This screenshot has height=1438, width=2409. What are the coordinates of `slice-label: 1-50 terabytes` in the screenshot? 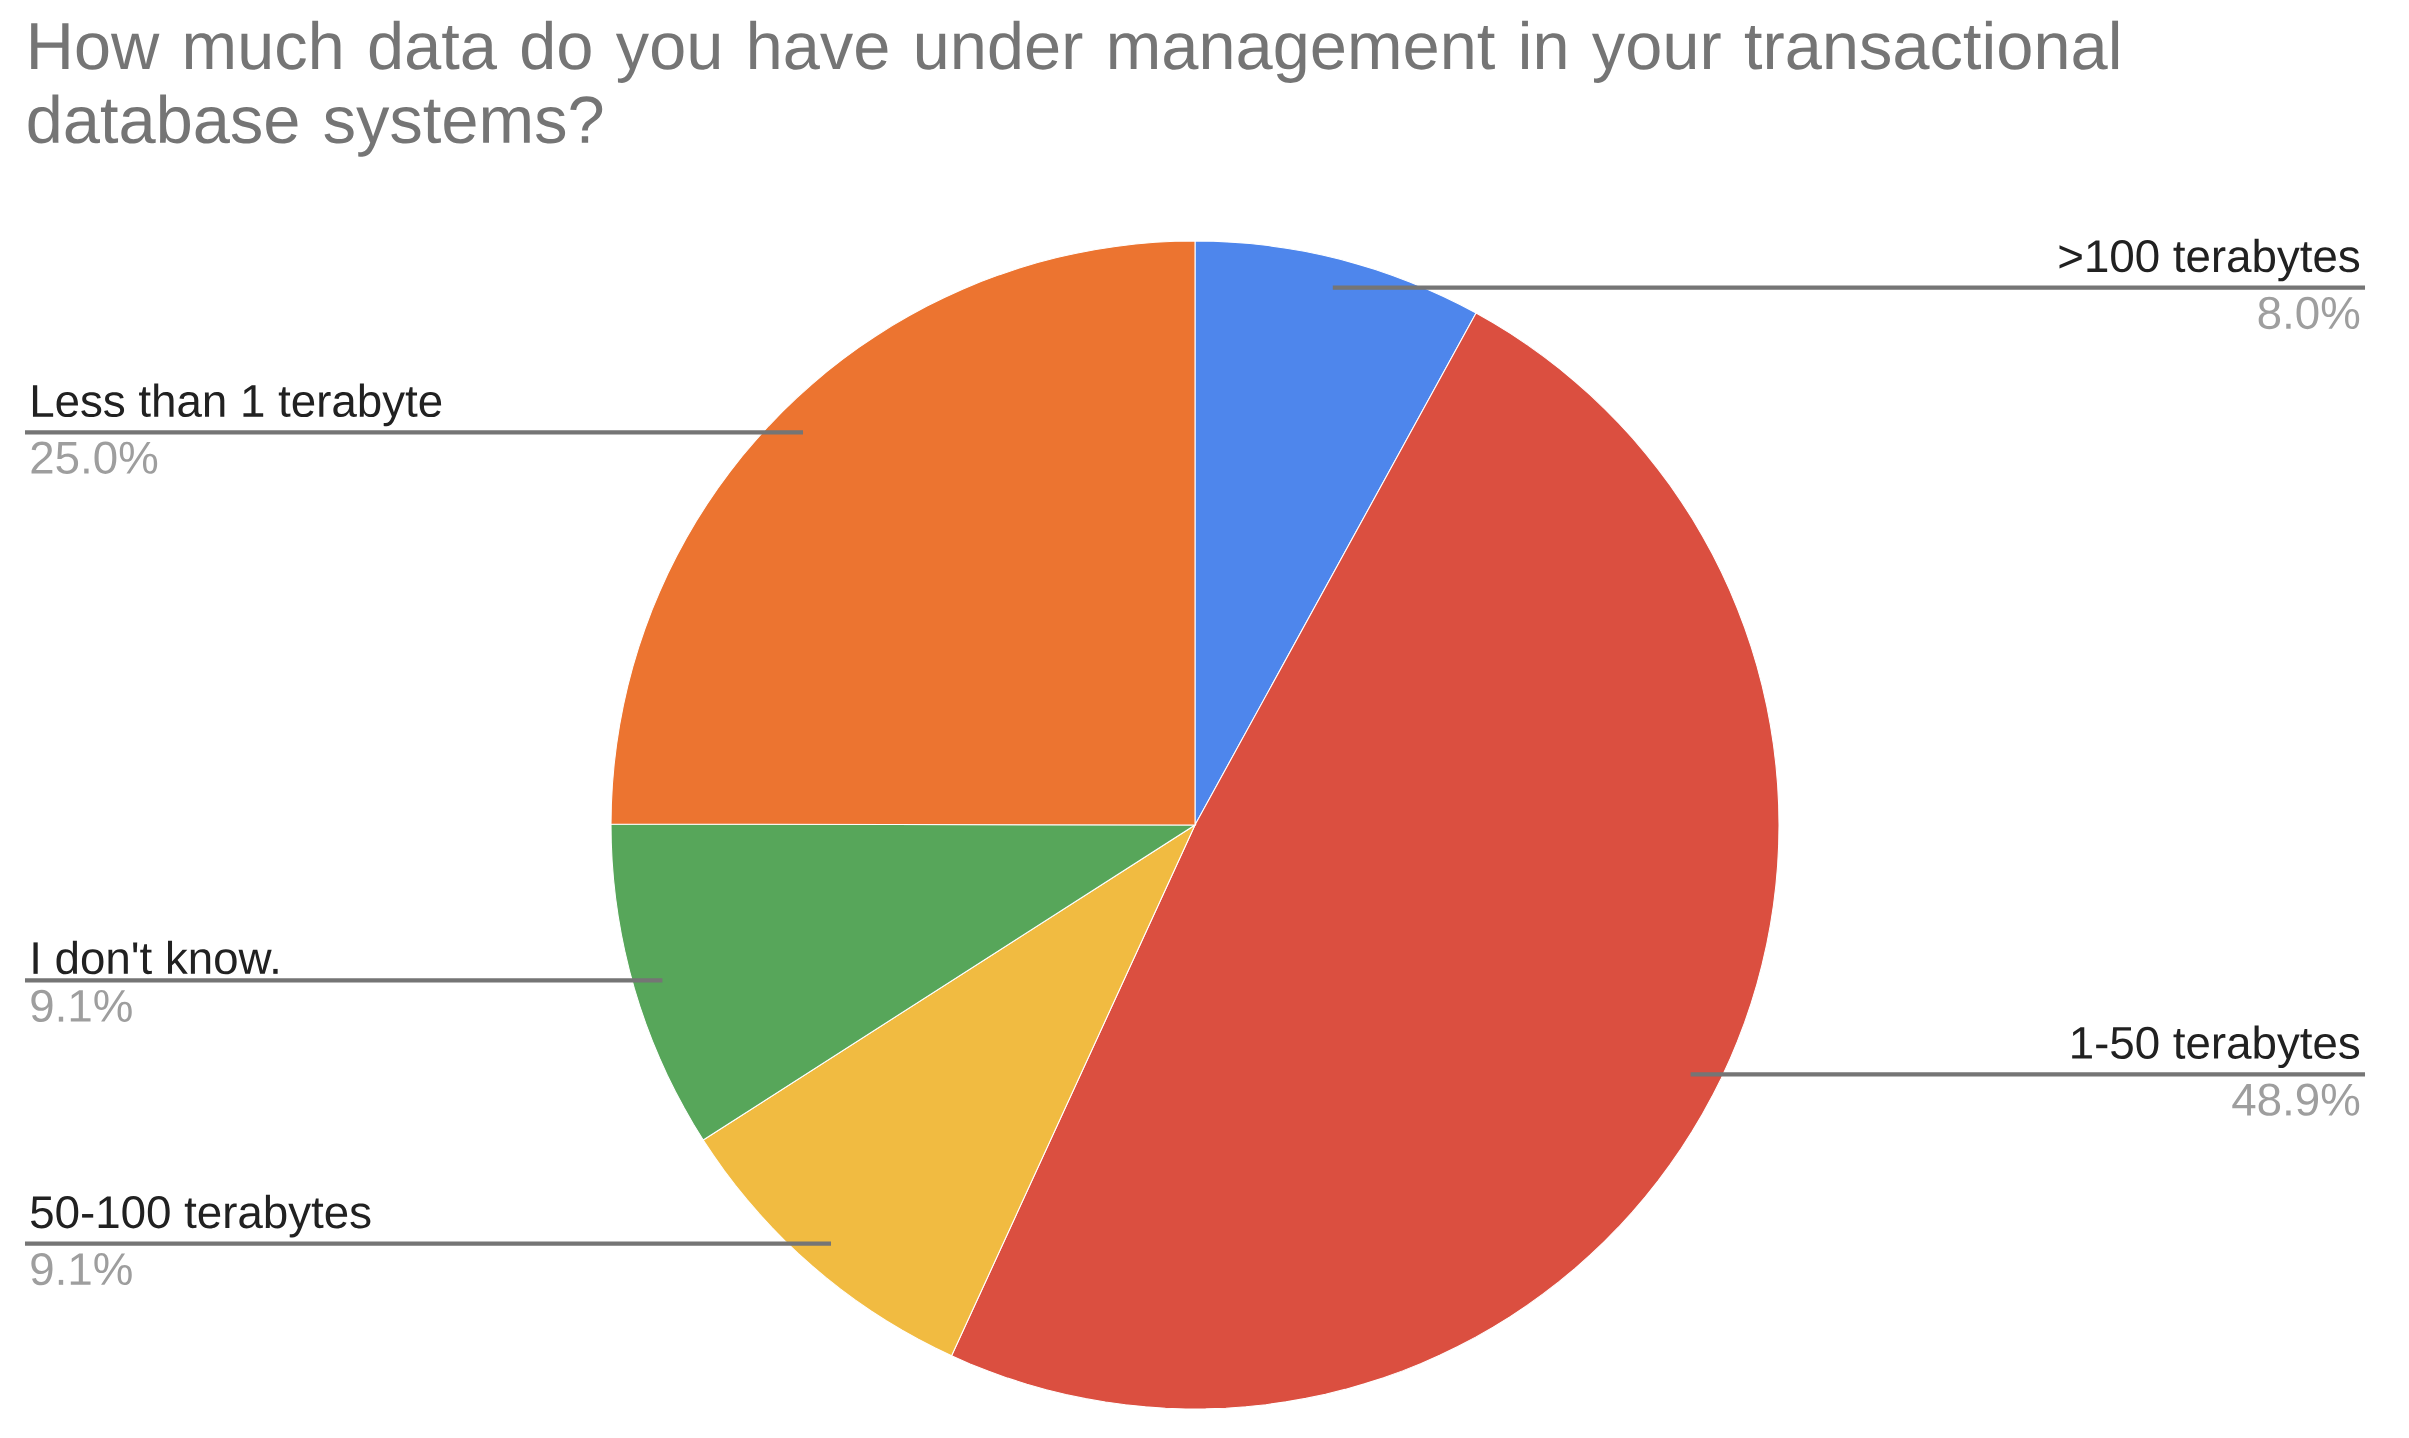 It's located at (2216, 1047).